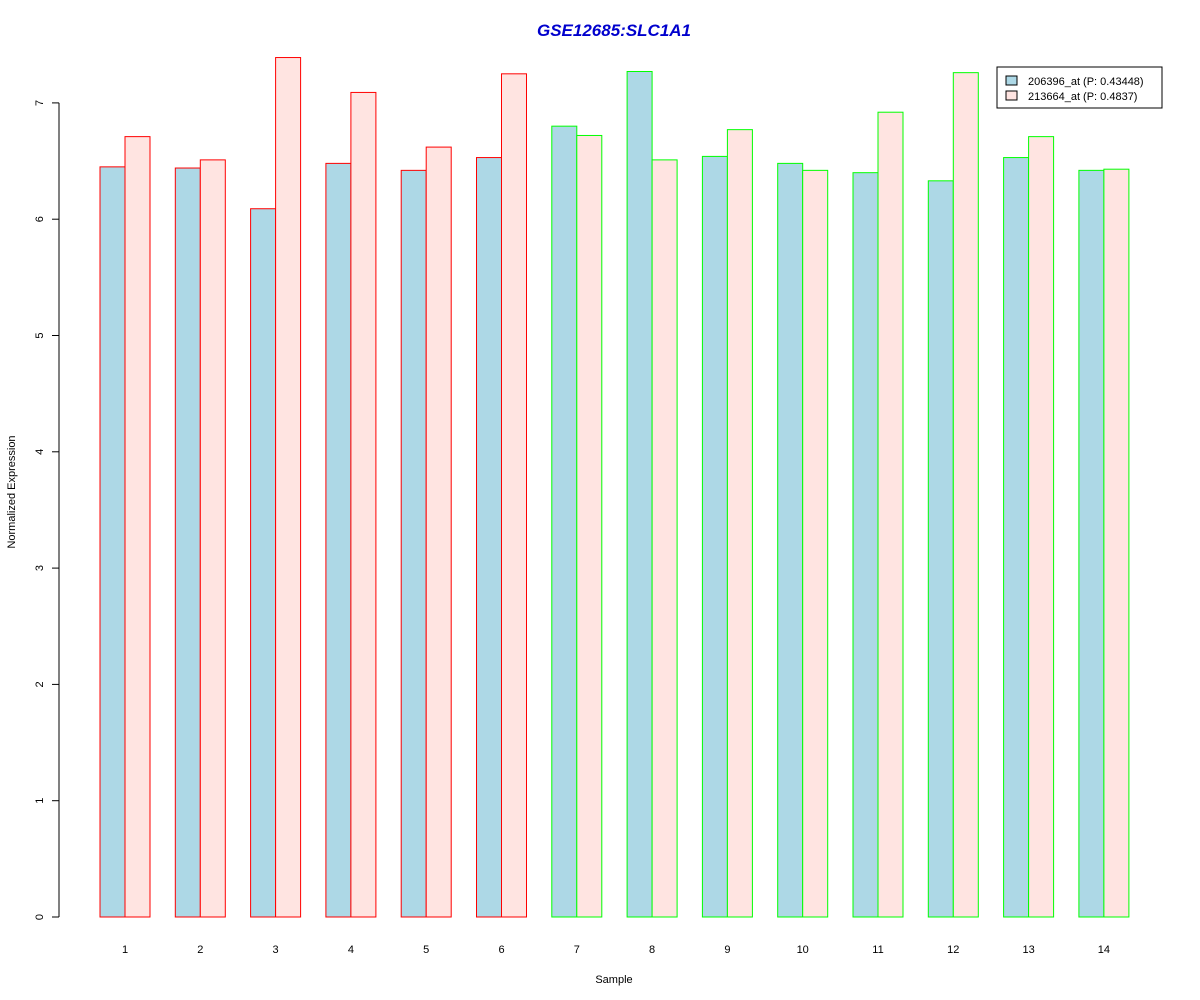  What do you see at coordinates (877, 950) in the screenshot?
I see `x-tick-label: 11` at bounding box center [877, 950].